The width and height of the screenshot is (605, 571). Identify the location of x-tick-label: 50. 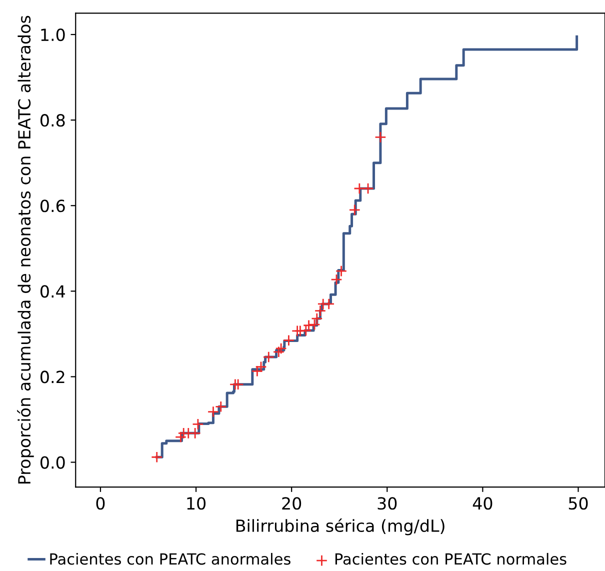
(578, 503).